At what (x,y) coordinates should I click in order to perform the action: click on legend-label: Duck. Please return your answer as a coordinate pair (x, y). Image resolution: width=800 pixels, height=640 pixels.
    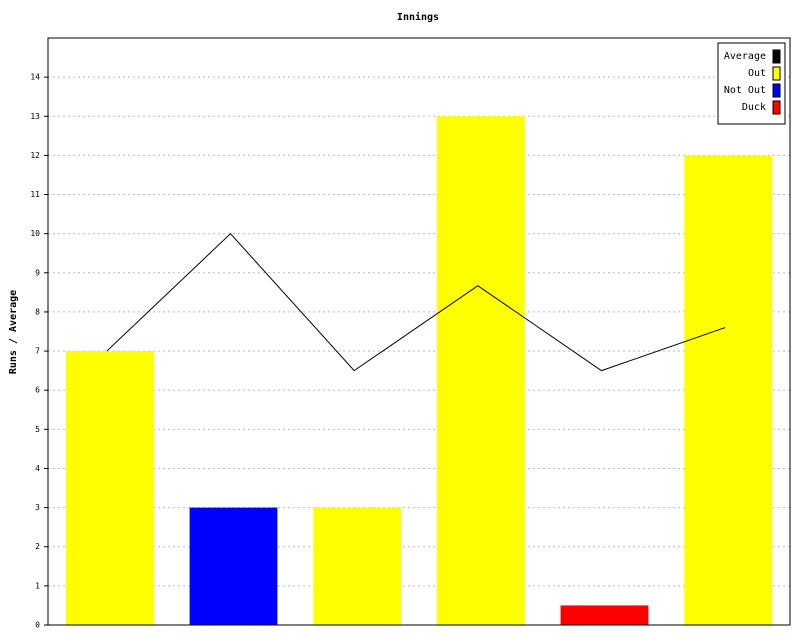
    Looking at the image, I should click on (754, 107).